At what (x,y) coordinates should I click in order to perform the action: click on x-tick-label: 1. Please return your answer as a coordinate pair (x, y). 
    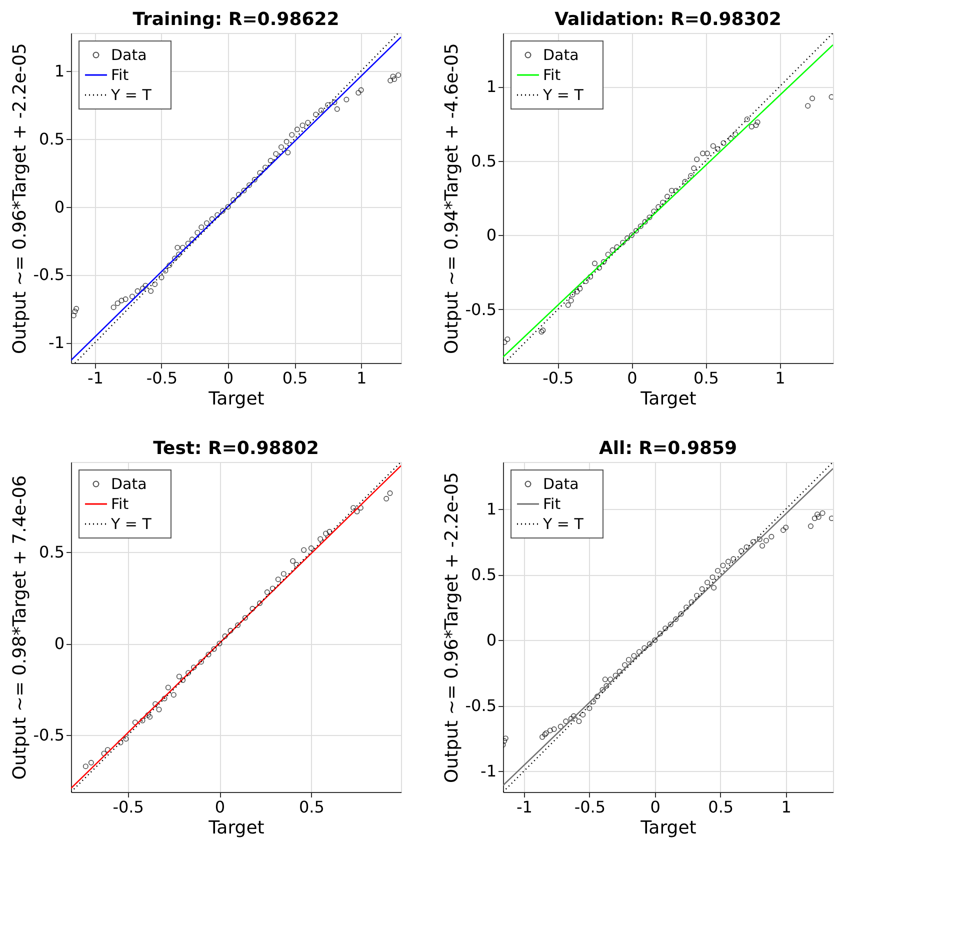
    Looking at the image, I should click on (786, 807).